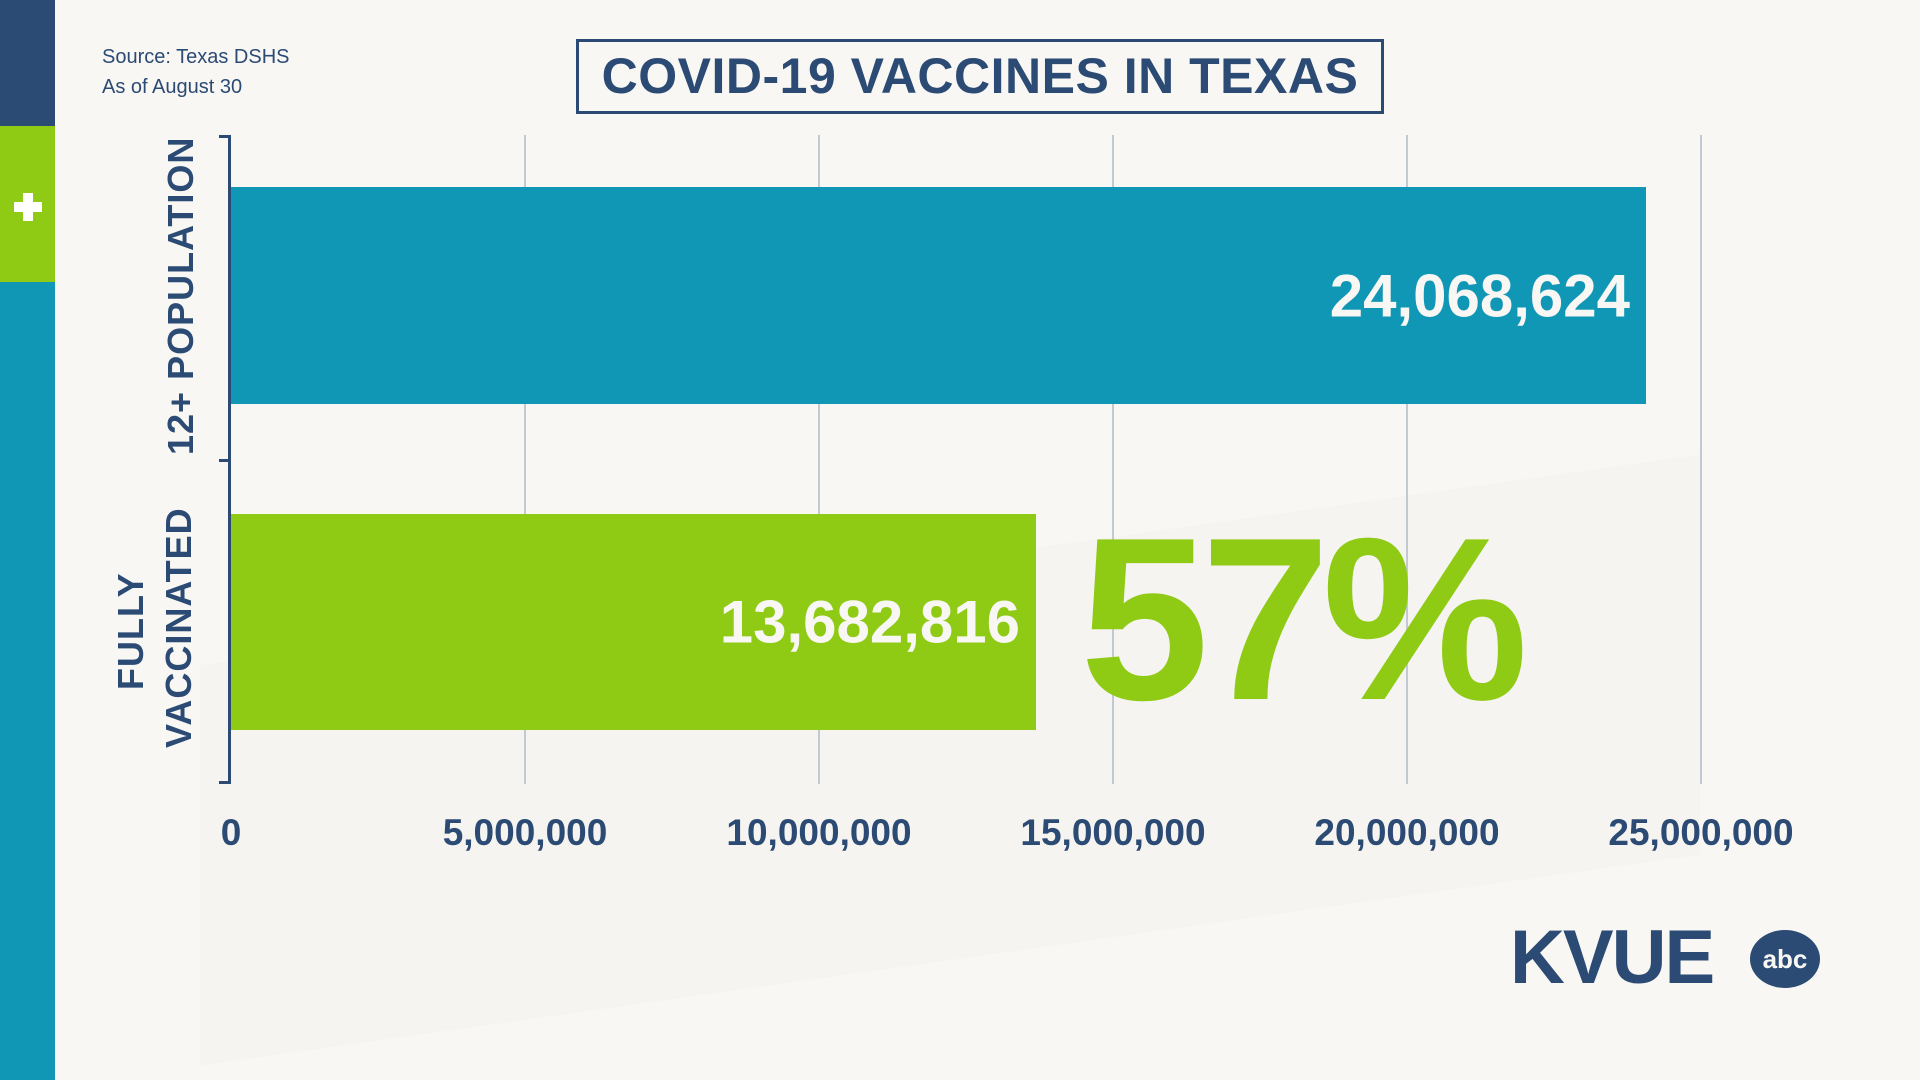 This screenshot has width=1920, height=1080. Describe the element at coordinates (178, 627) in the screenshot. I see `category-label-vaccinated-line2: VACCINATED` at that location.